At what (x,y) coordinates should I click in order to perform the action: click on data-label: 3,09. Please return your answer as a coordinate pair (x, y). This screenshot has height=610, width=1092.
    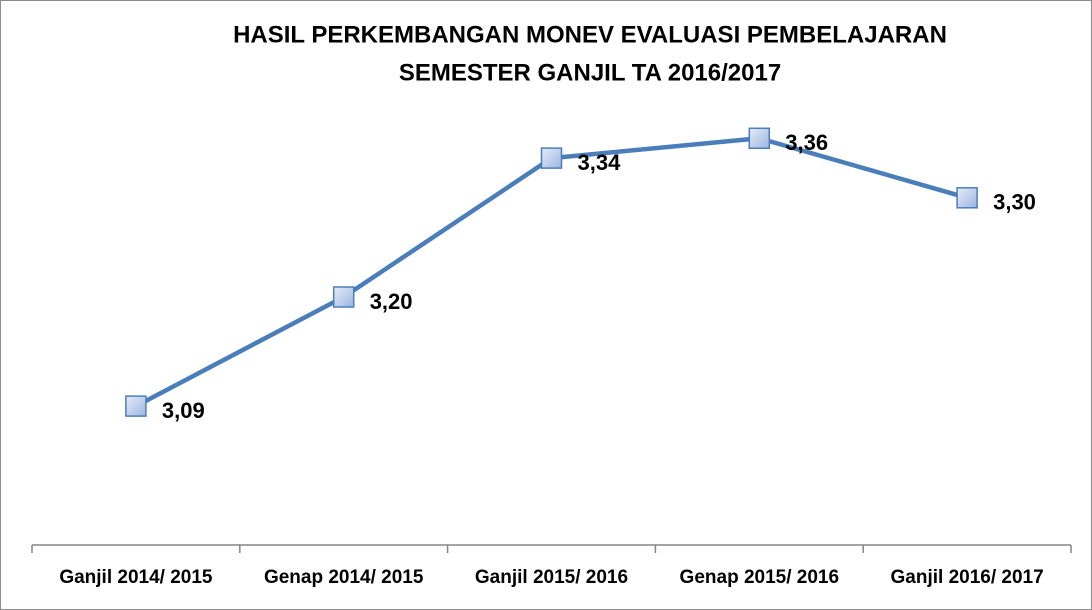
    Looking at the image, I should click on (183, 410).